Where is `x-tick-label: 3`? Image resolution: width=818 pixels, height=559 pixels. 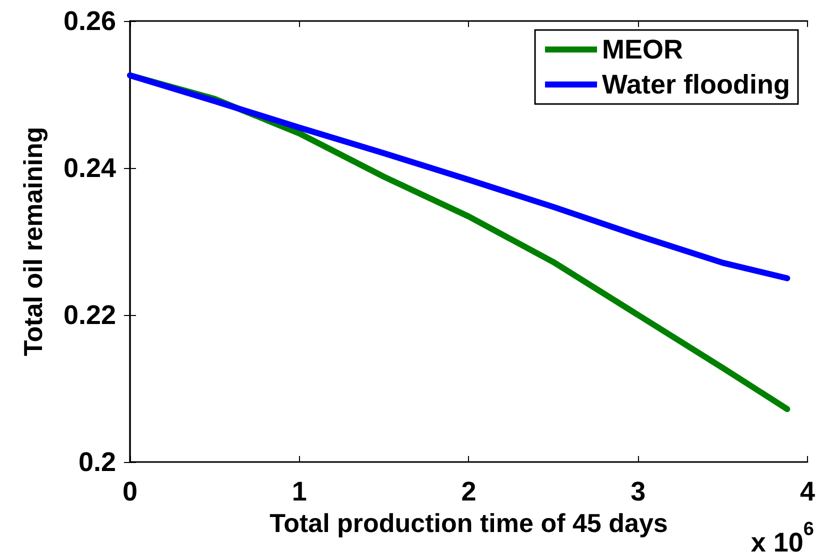 x-tick-label: 3 is located at coordinates (638, 491).